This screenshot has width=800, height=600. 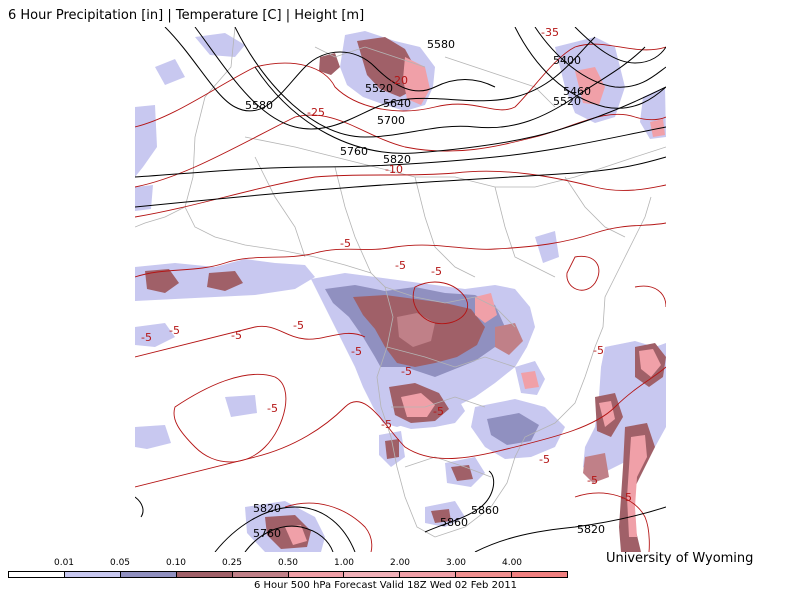 I want to click on legend-label: 0.10, so click(x=176, y=563).